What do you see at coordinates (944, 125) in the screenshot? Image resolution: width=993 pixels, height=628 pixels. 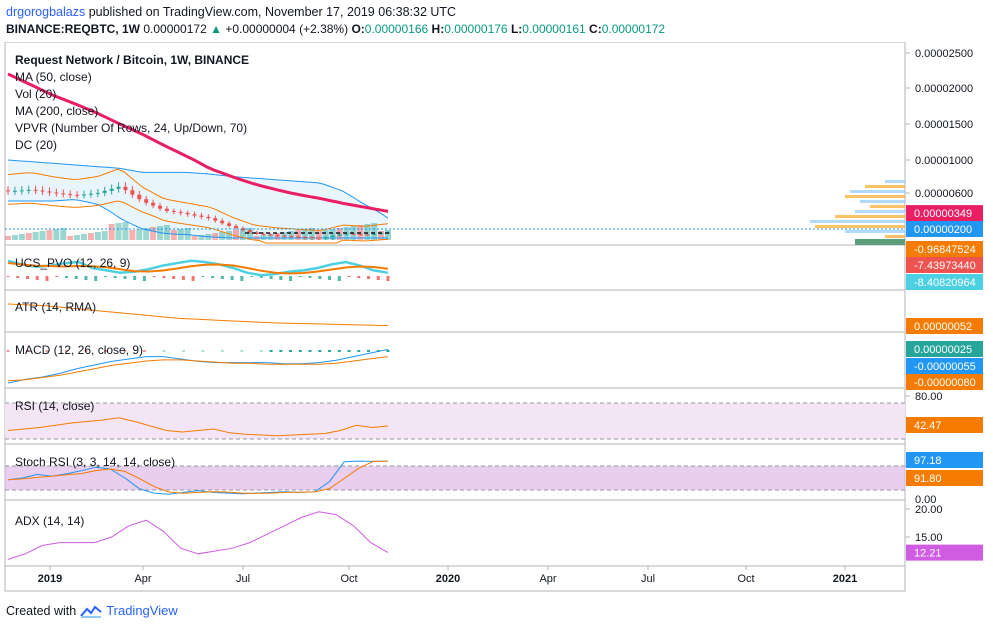 I see `price-tick-label-2: 0.00001500` at bounding box center [944, 125].